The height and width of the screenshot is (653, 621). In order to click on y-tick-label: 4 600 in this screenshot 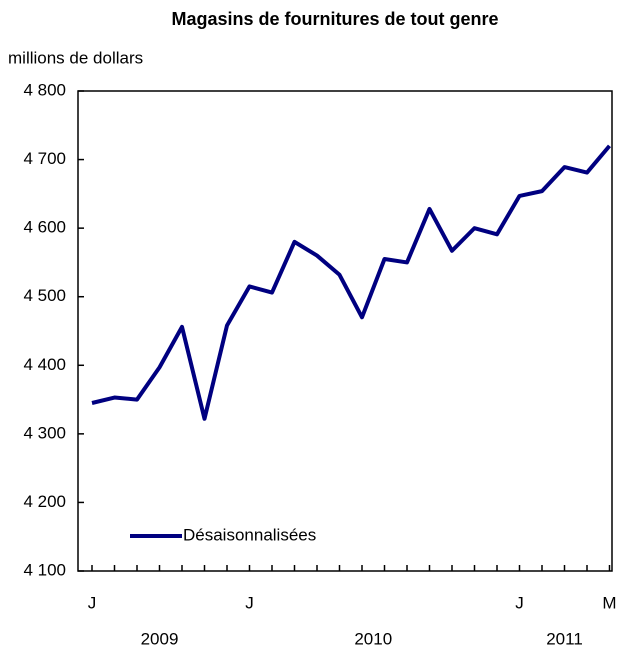, I will do `click(44, 227)`.